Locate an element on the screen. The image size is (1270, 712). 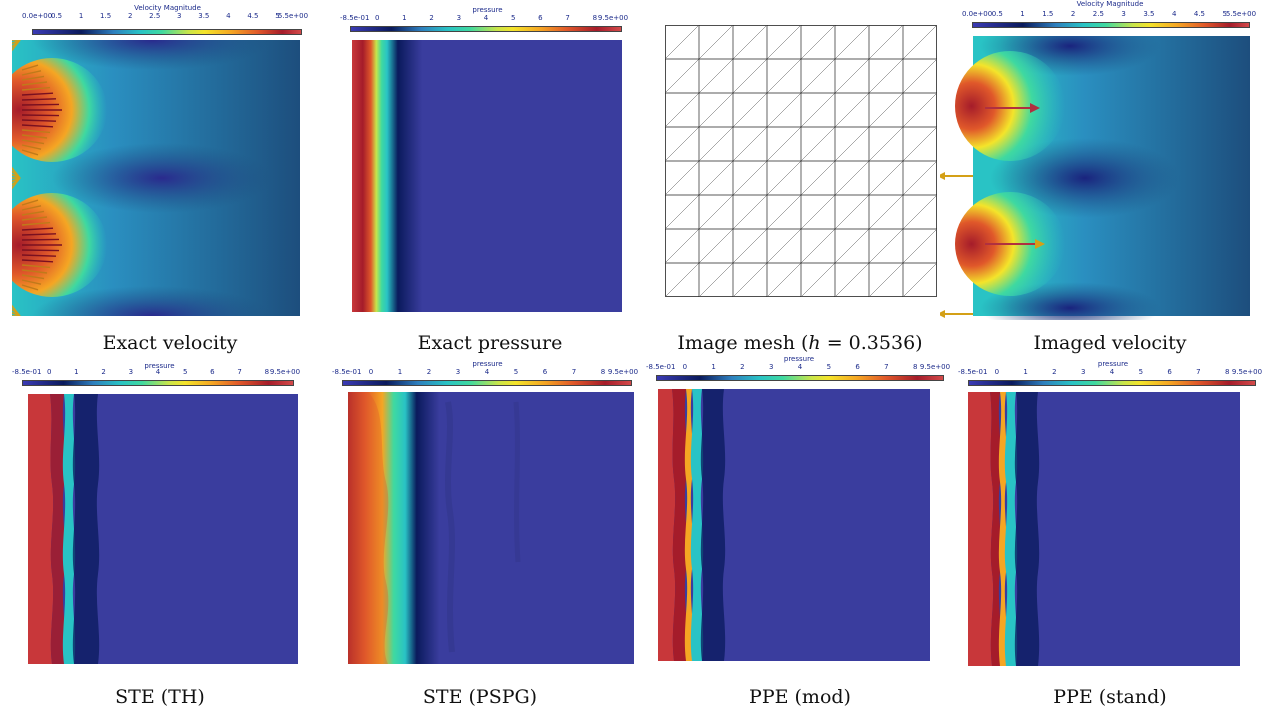
caption-ppe-stand: PPE (stand) is located at coordinates (1110, 697).